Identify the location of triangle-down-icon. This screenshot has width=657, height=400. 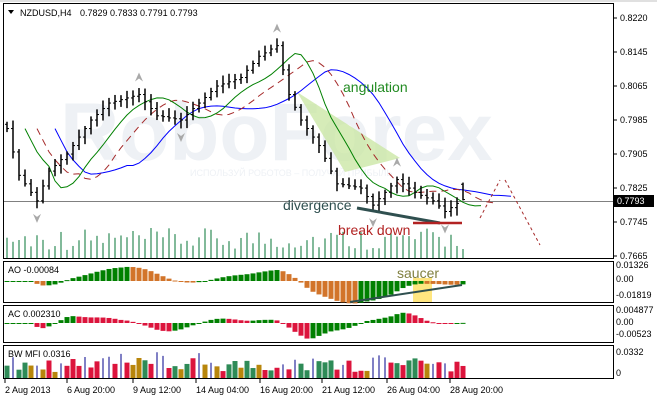
(11, 12).